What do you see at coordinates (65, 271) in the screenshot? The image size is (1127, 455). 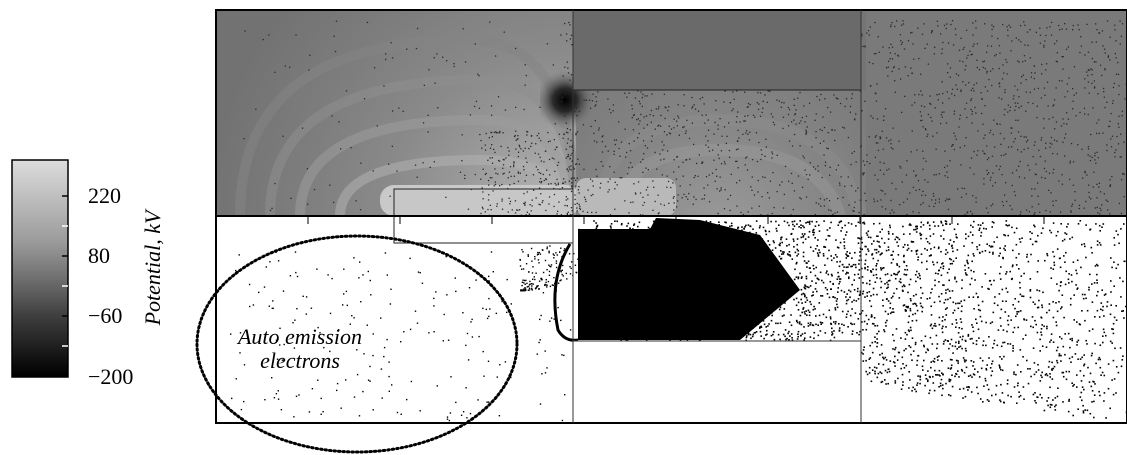 I see `colorbar-ticks` at bounding box center [65, 271].